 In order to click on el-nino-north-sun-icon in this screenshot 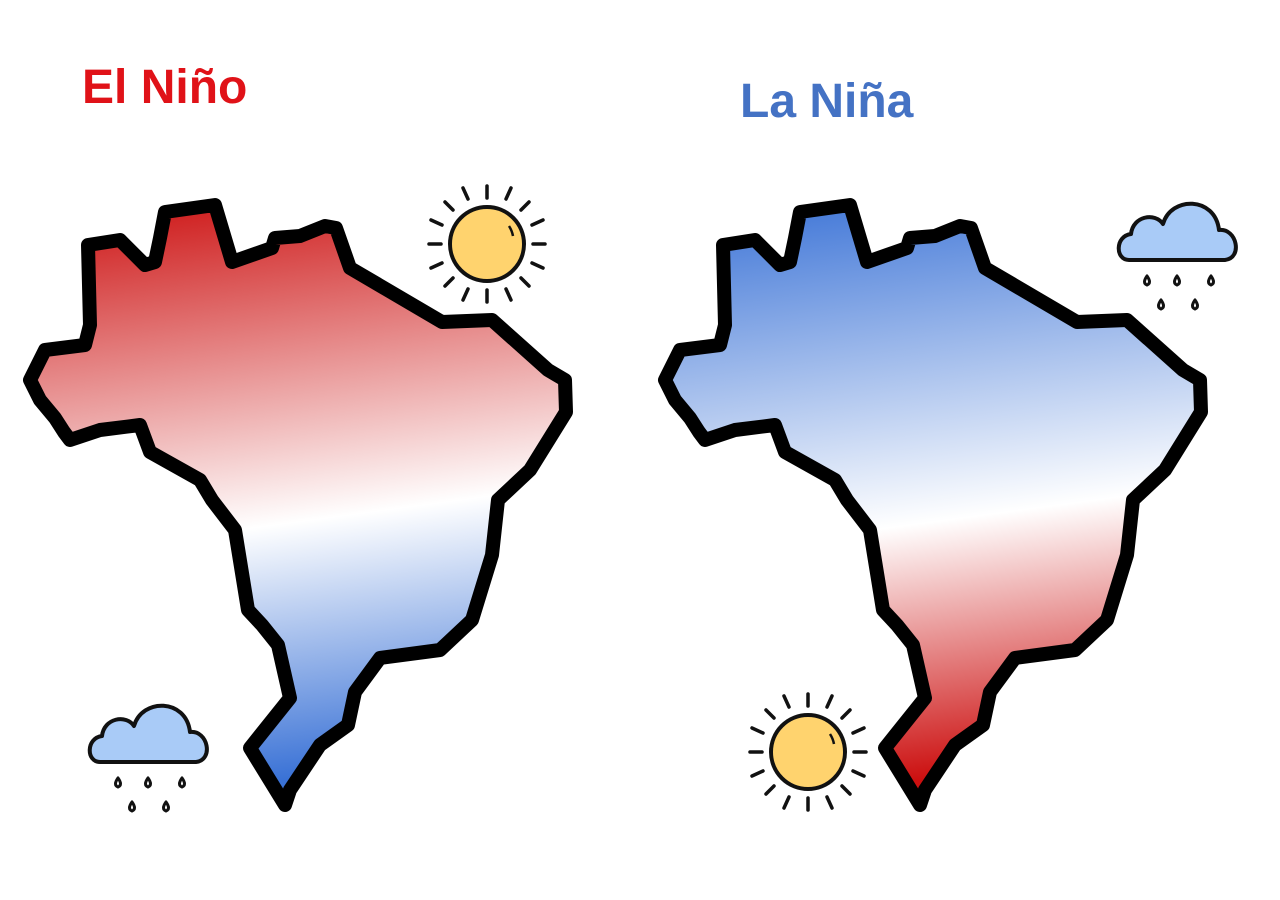, I will do `click(487, 244)`.